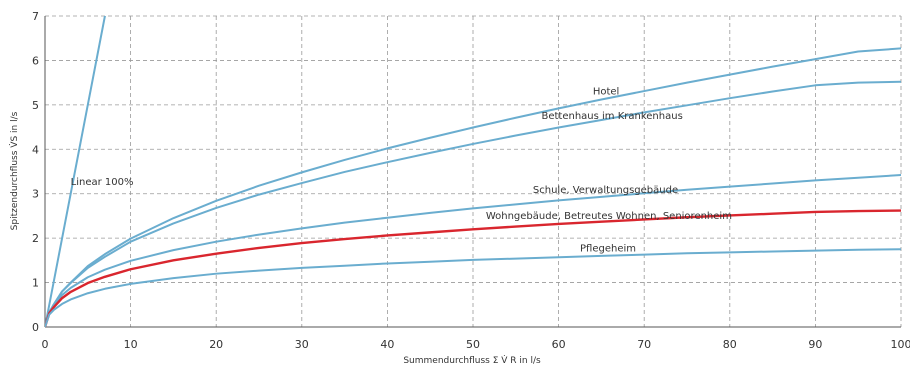 The height and width of the screenshot is (370, 910). What do you see at coordinates (472, 360) in the screenshot?
I see `x-axis-title: Summendurchfluss Σ V̇ R in l/s` at bounding box center [472, 360].